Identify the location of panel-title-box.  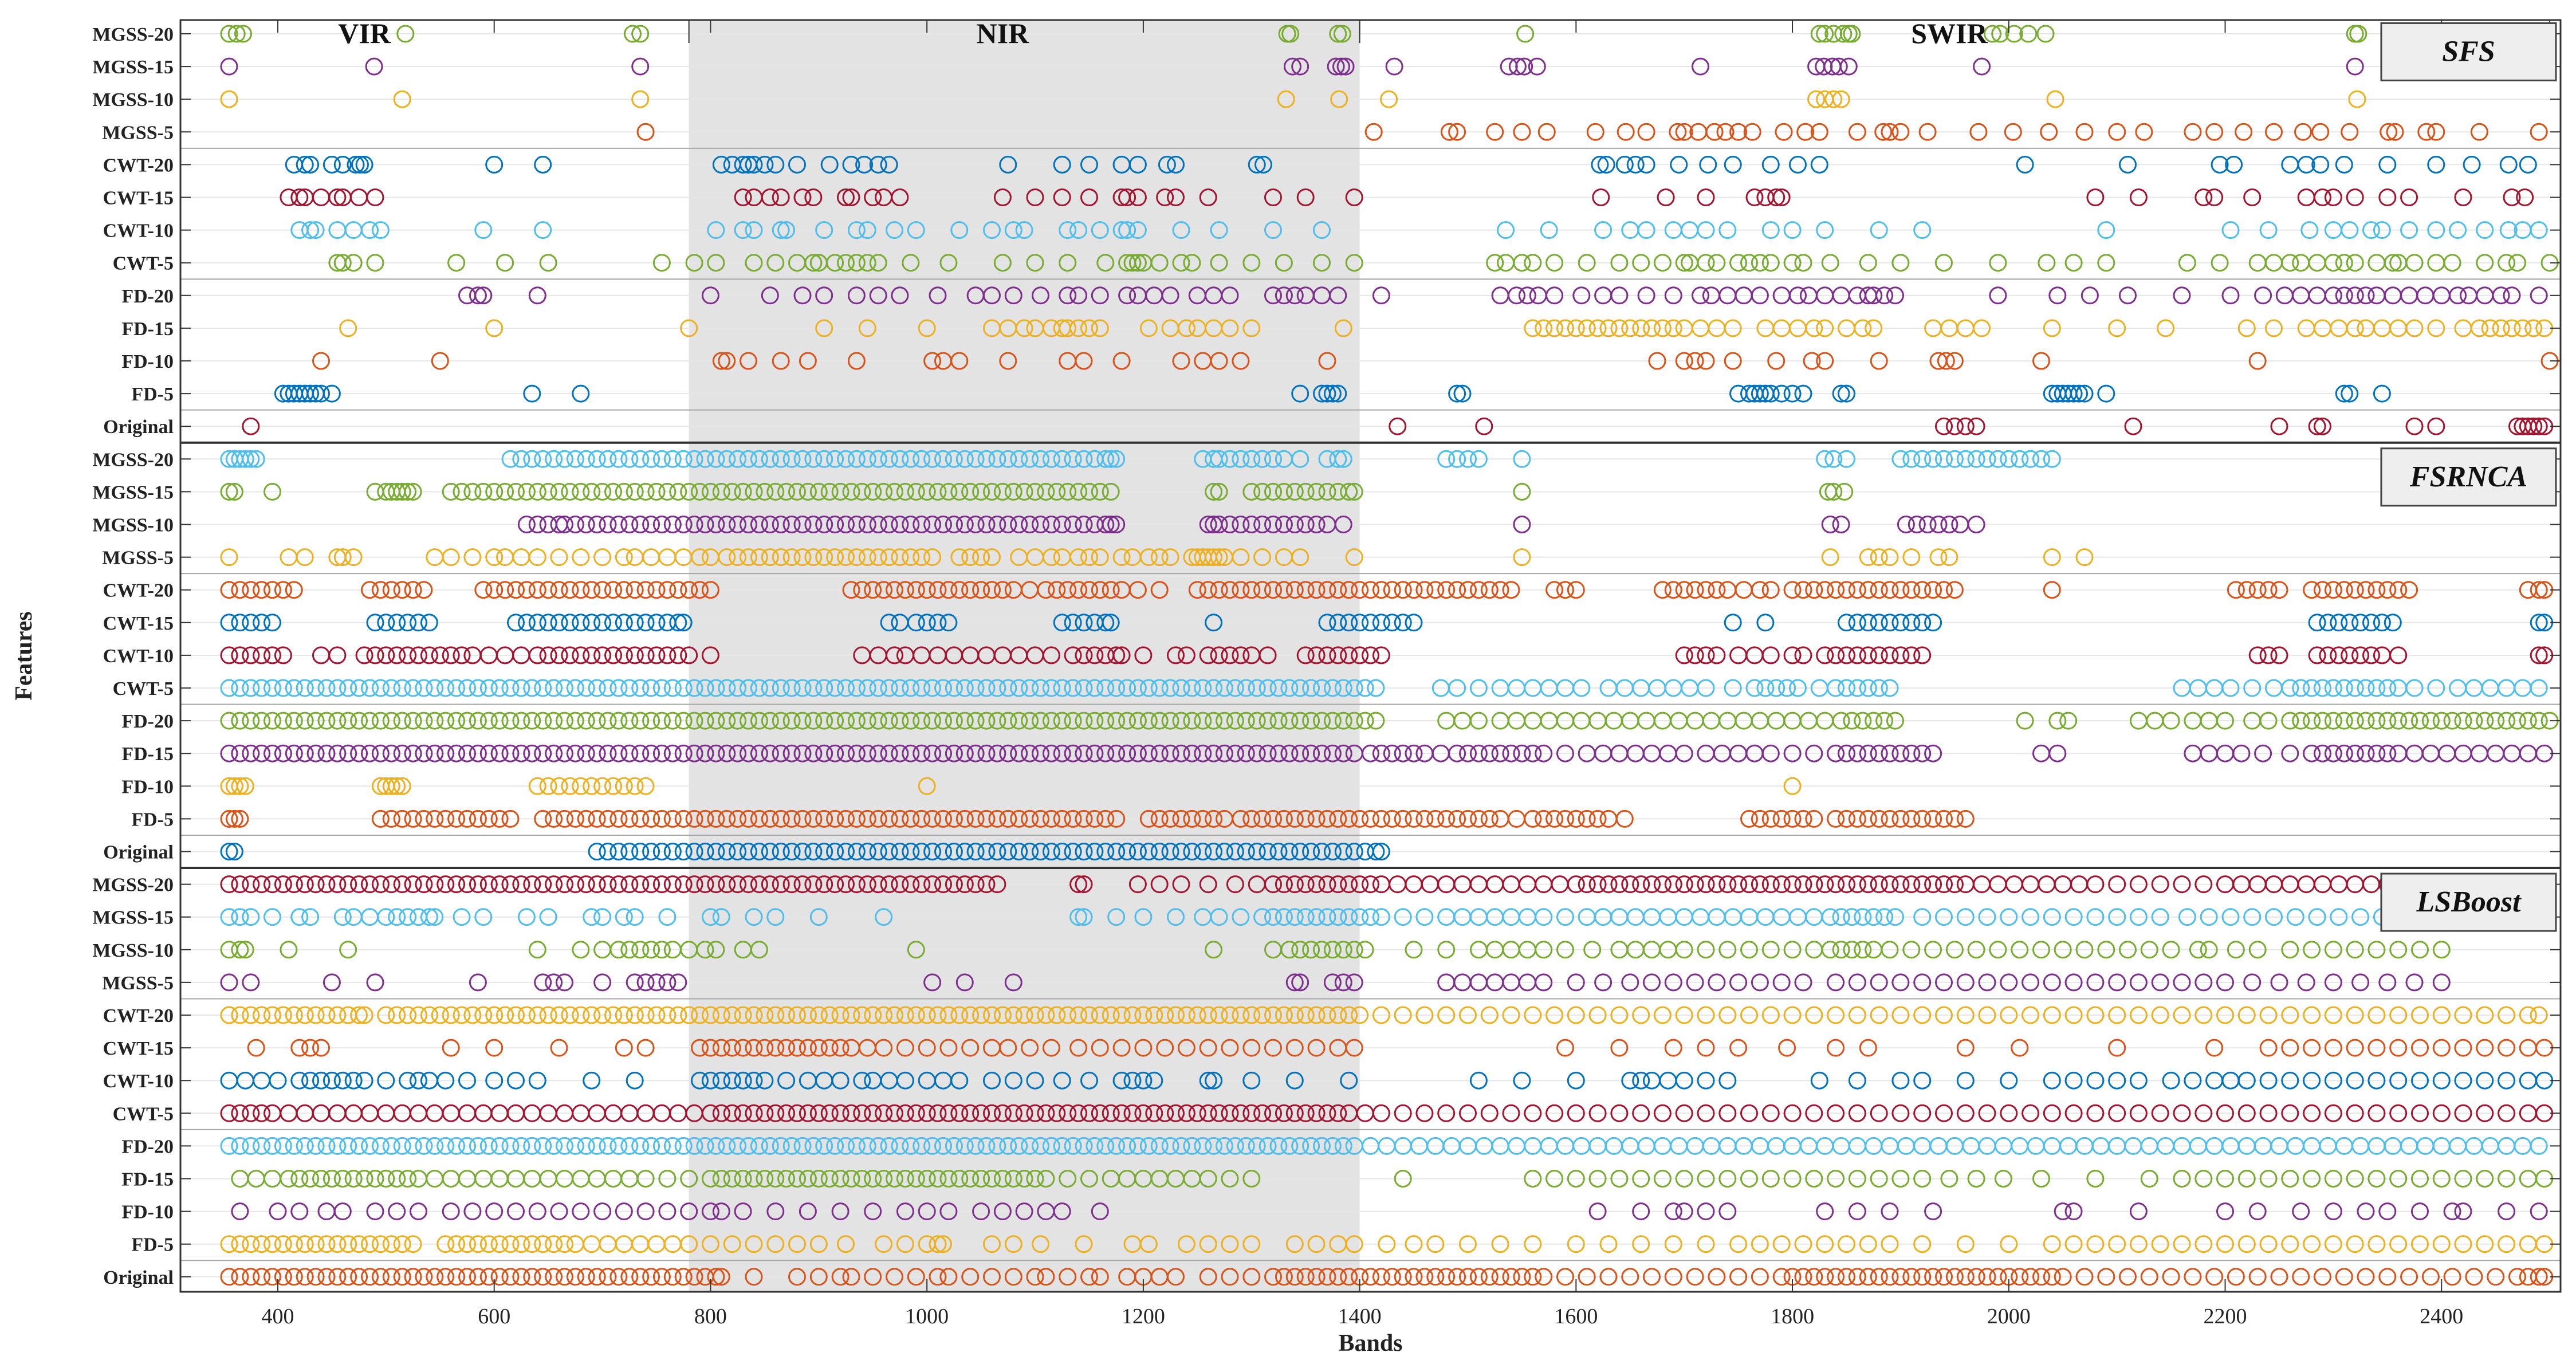
(2468, 52).